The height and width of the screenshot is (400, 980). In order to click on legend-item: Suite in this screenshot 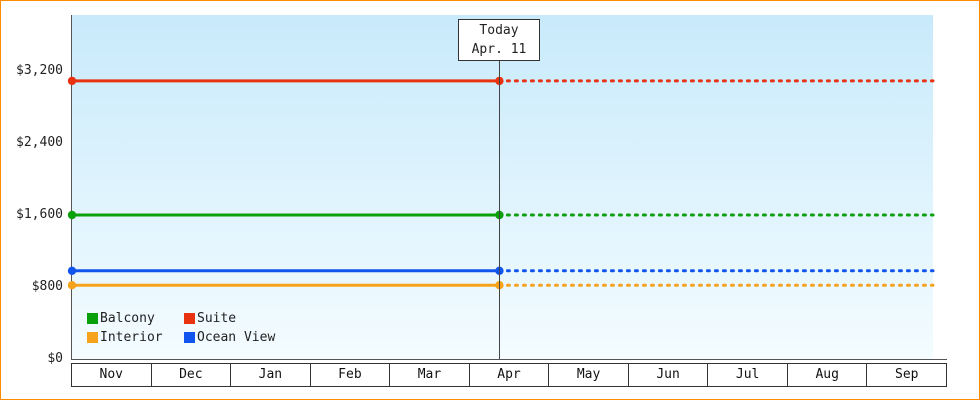, I will do `click(229, 318)`.